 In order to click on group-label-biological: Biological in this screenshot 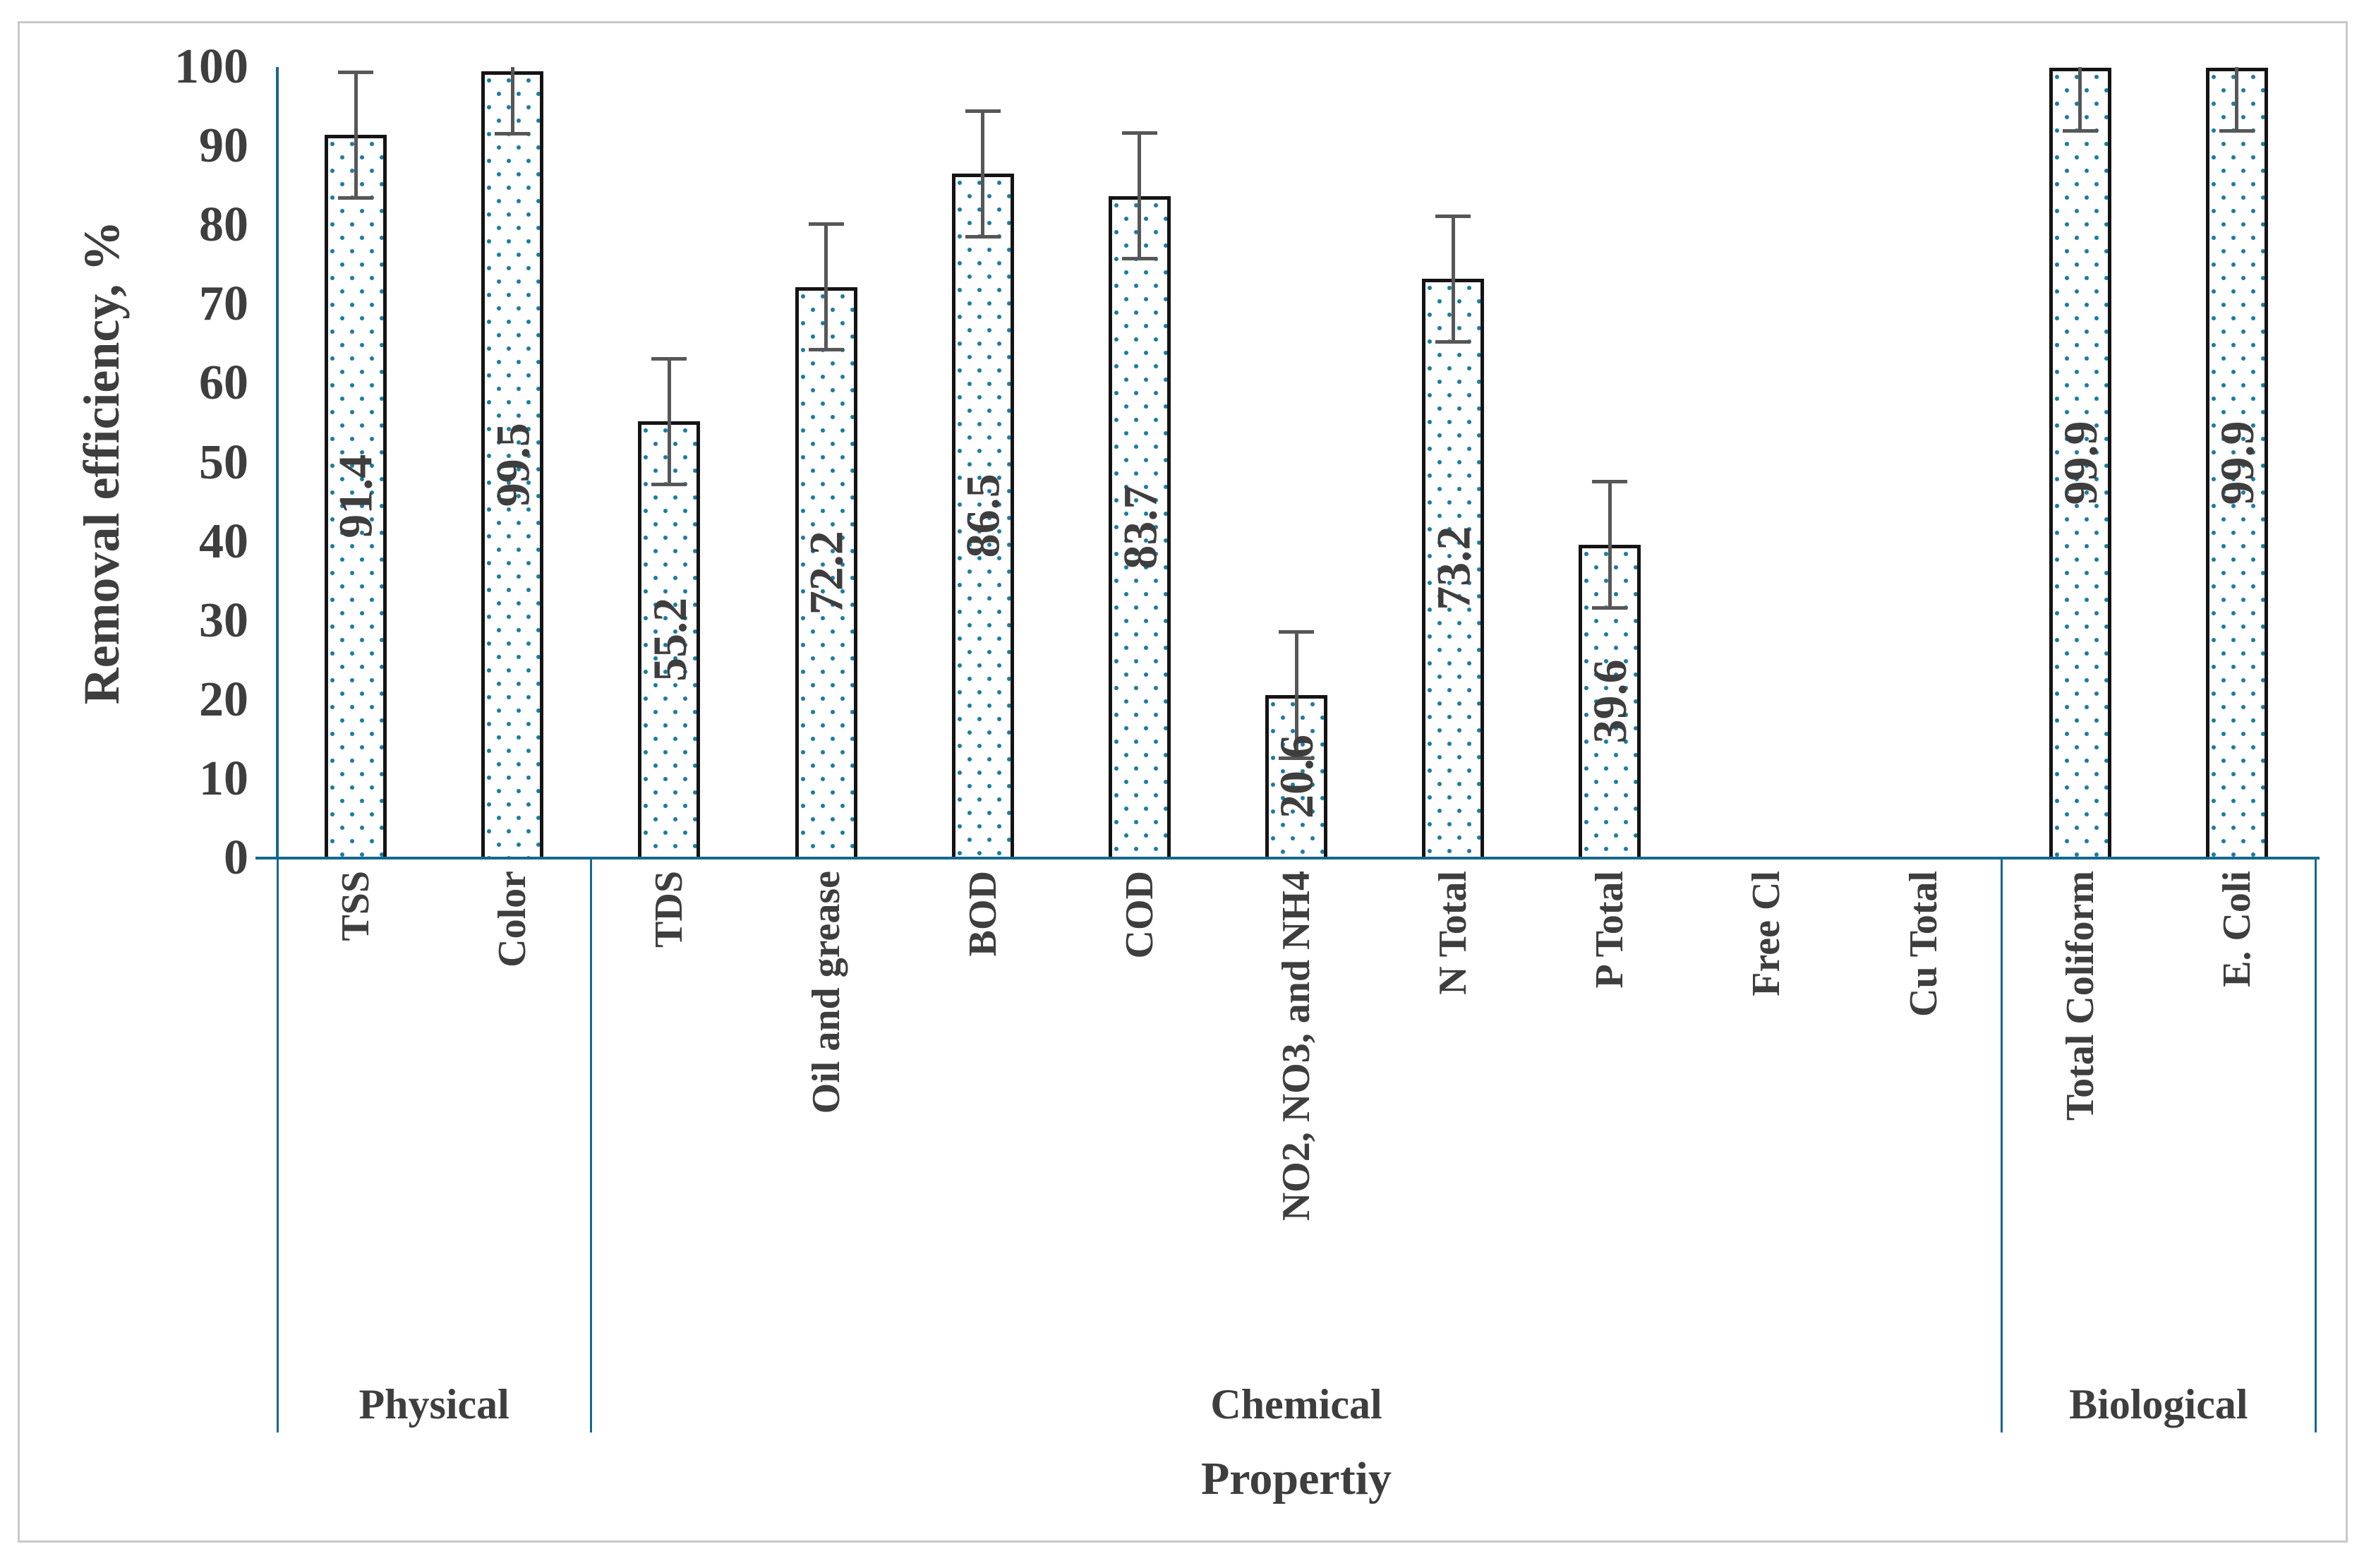, I will do `click(2158, 1405)`.